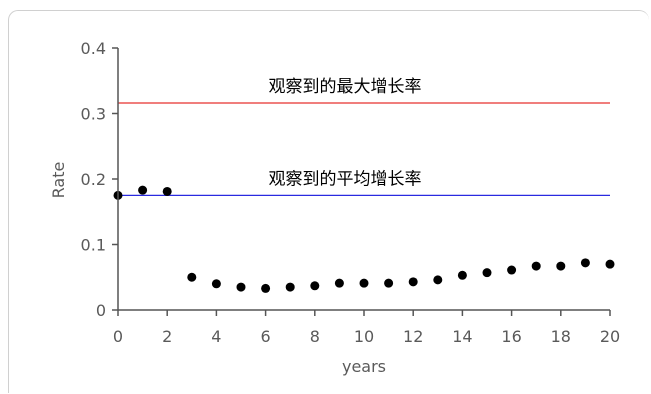  I want to click on y-tick-label: 0.3, so click(93, 114).